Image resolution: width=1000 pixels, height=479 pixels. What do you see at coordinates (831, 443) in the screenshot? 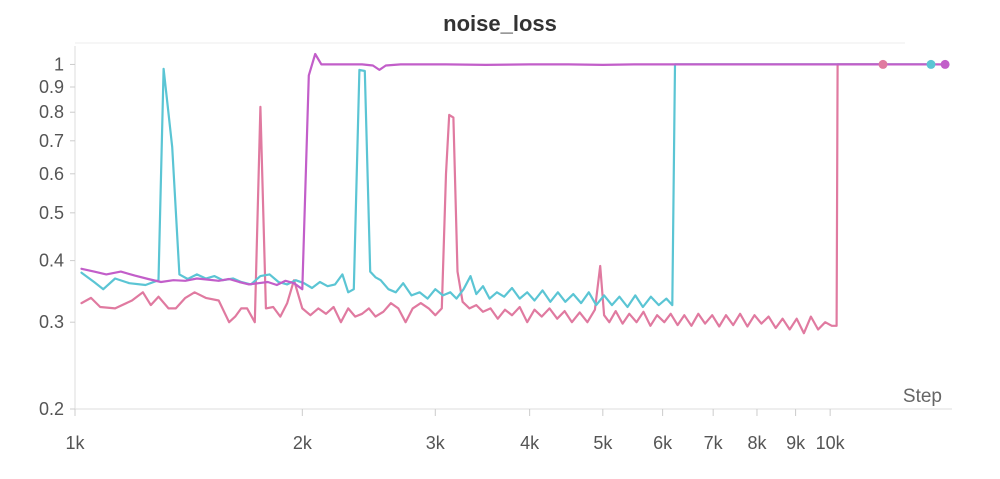
I see `x-tick-label: 10k` at bounding box center [831, 443].